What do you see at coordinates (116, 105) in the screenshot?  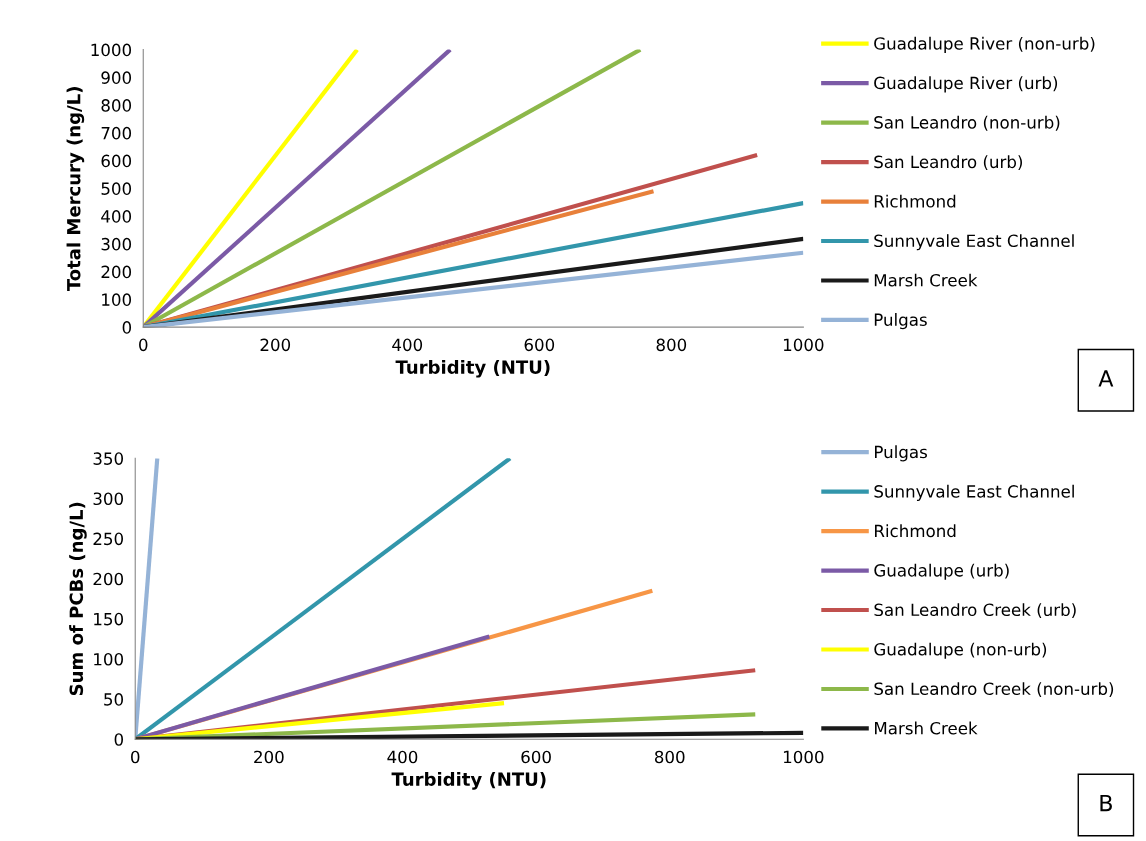 I see `y-tick-label: 800` at bounding box center [116, 105].